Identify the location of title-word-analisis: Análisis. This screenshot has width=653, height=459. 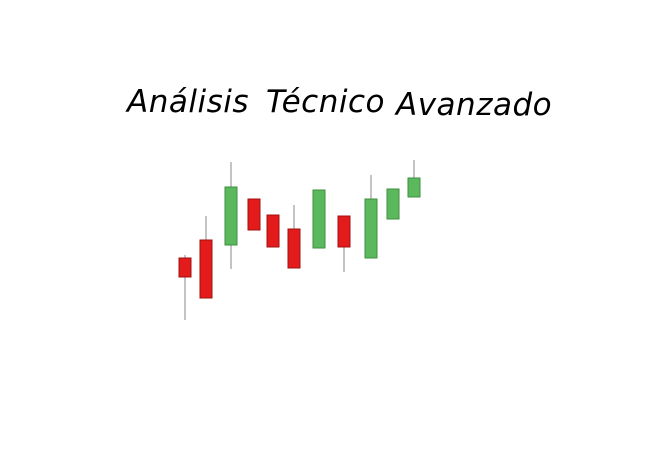
(188, 102).